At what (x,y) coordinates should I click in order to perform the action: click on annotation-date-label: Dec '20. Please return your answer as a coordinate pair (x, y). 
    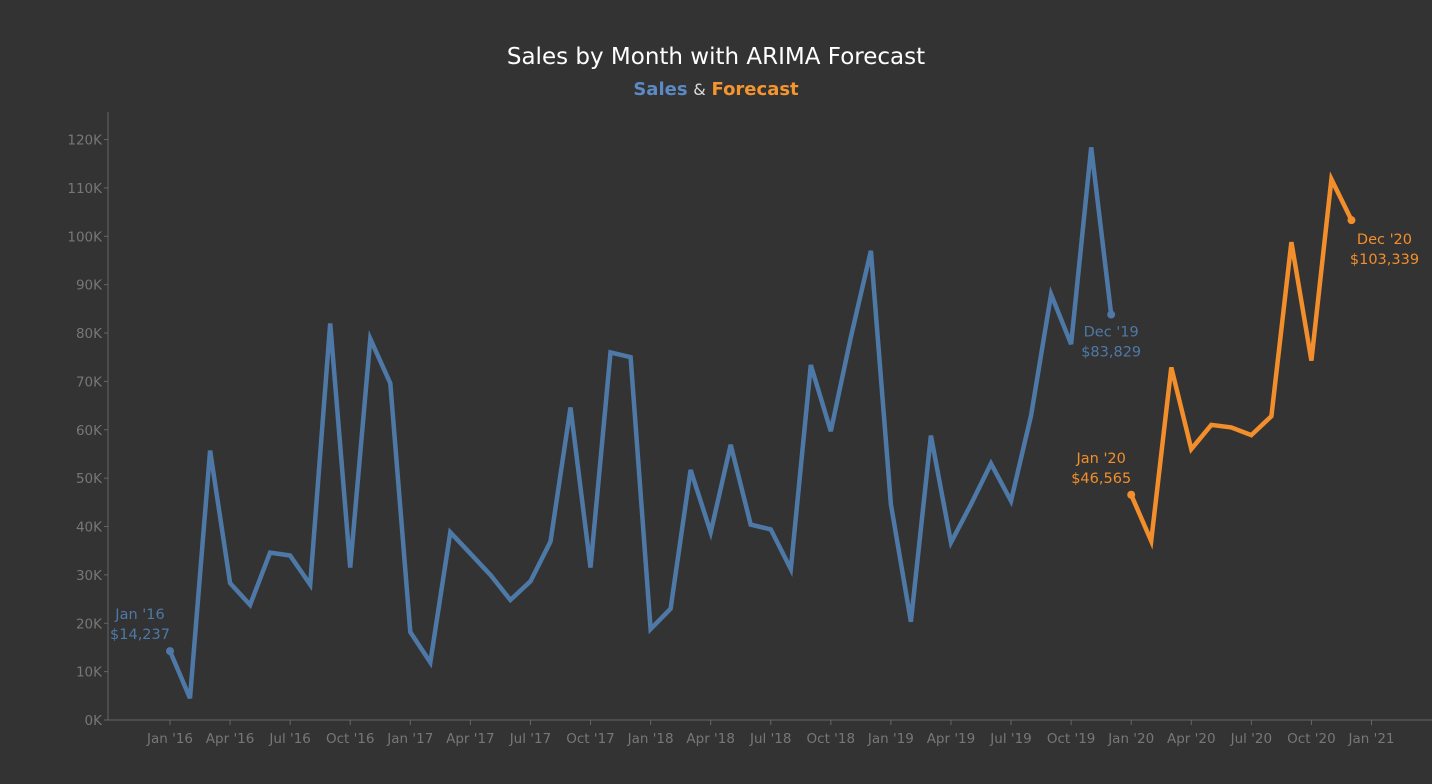
    Looking at the image, I should click on (1384, 240).